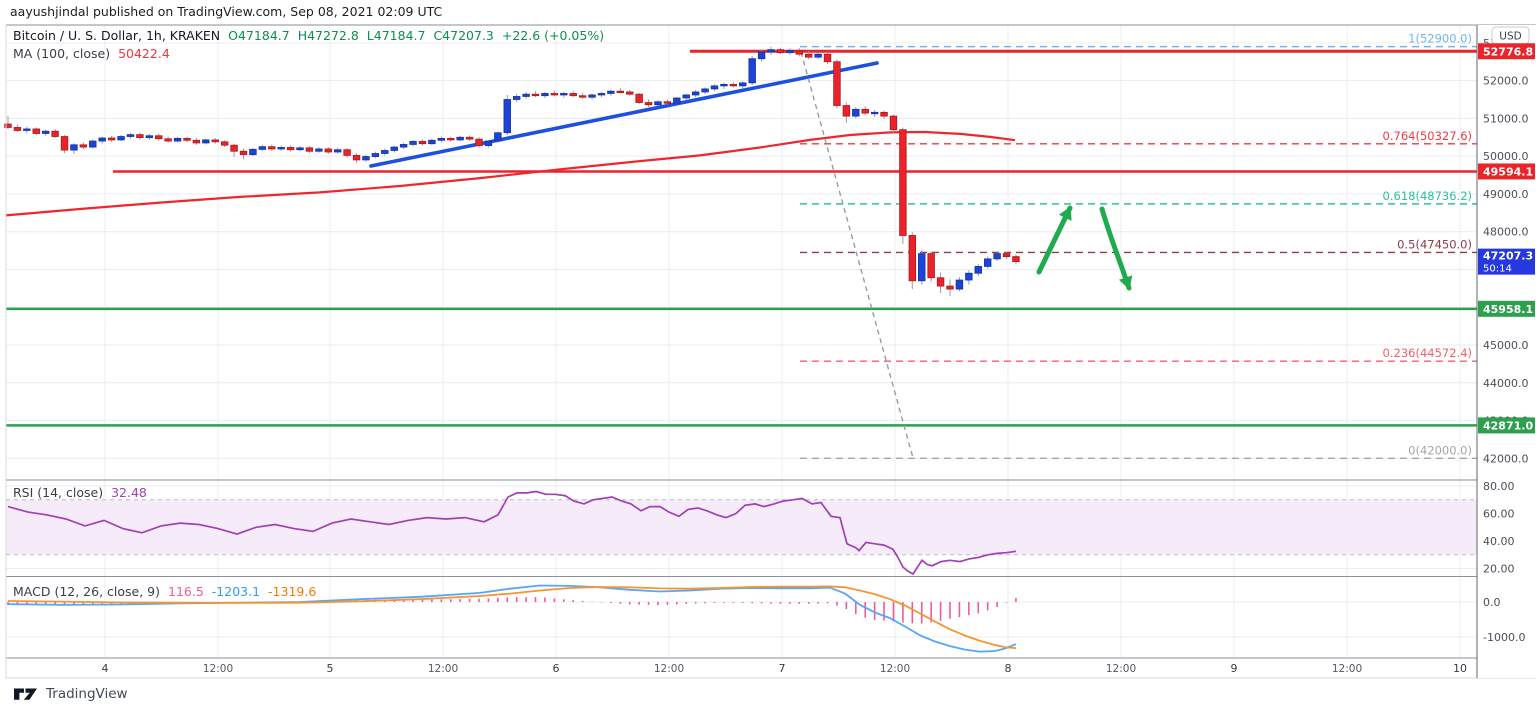 The height and width of the screenshot is (710, 1536). I want to click on rsi-tick-label: 20.00, so click(1499, 569).